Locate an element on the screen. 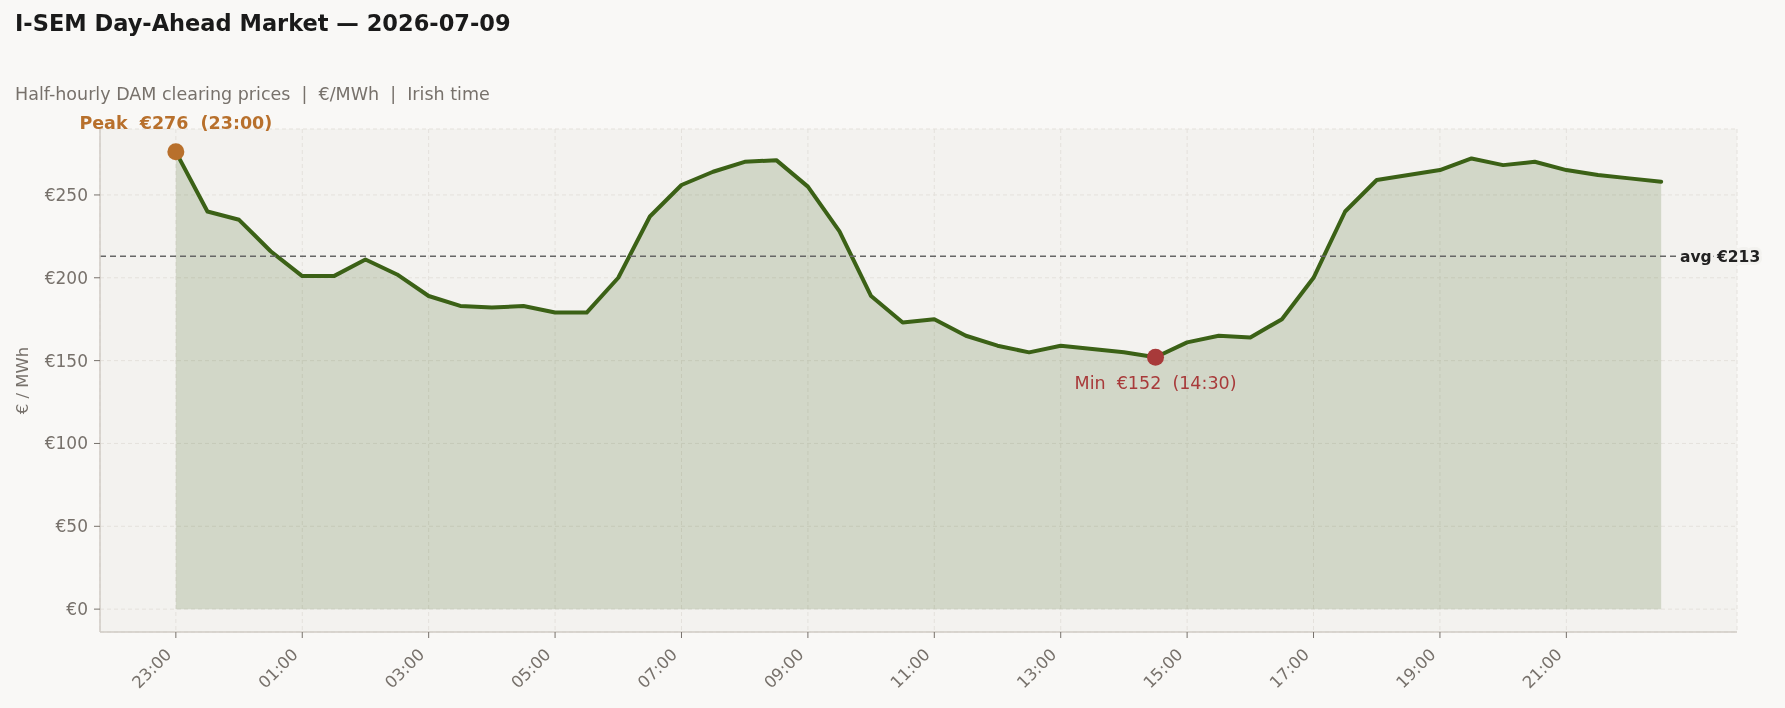 The width and height of the screenshot is (1785, 708). y-tick-label: €250 is located at coordinates (66, 194).